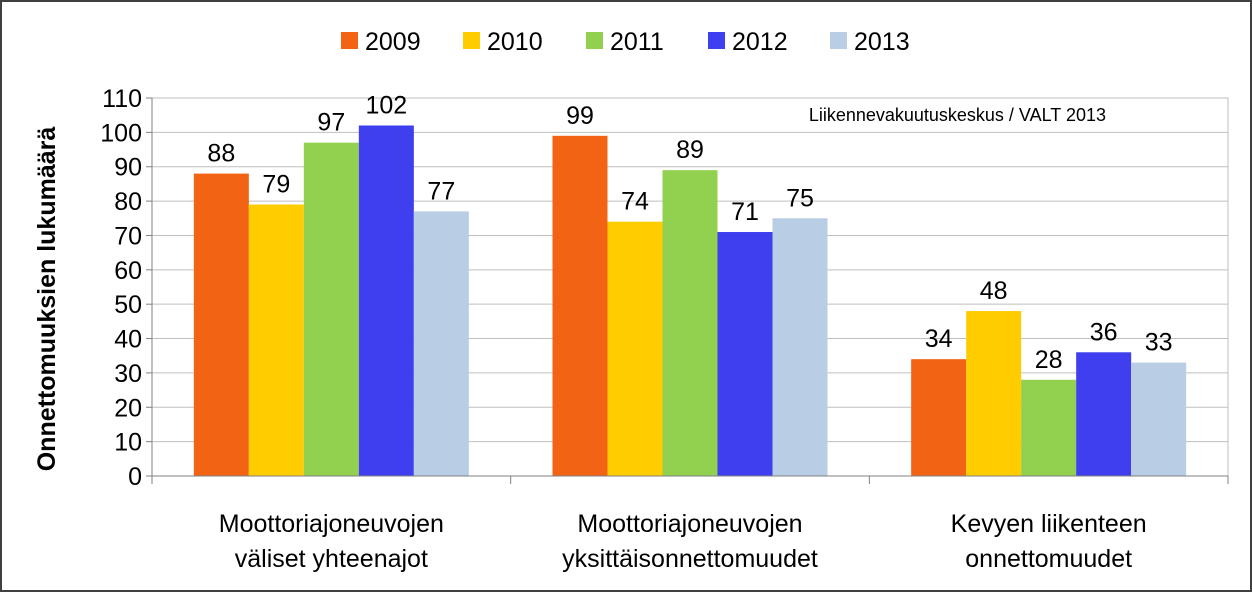  Describe the element at coordinates (128, 340) in the screenshot. I see `y-tick-label: 40` at that location.